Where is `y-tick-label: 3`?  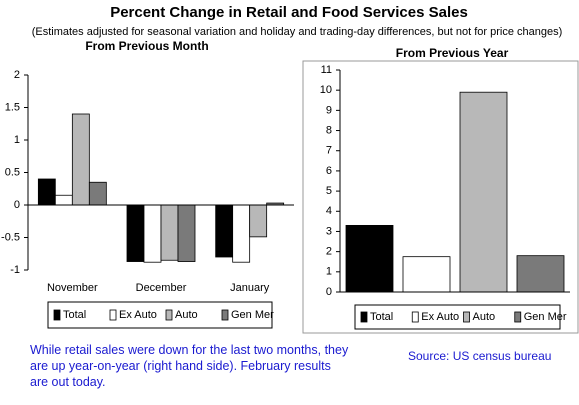
y-tick-label: 3 is located at coordinates (329, 231).